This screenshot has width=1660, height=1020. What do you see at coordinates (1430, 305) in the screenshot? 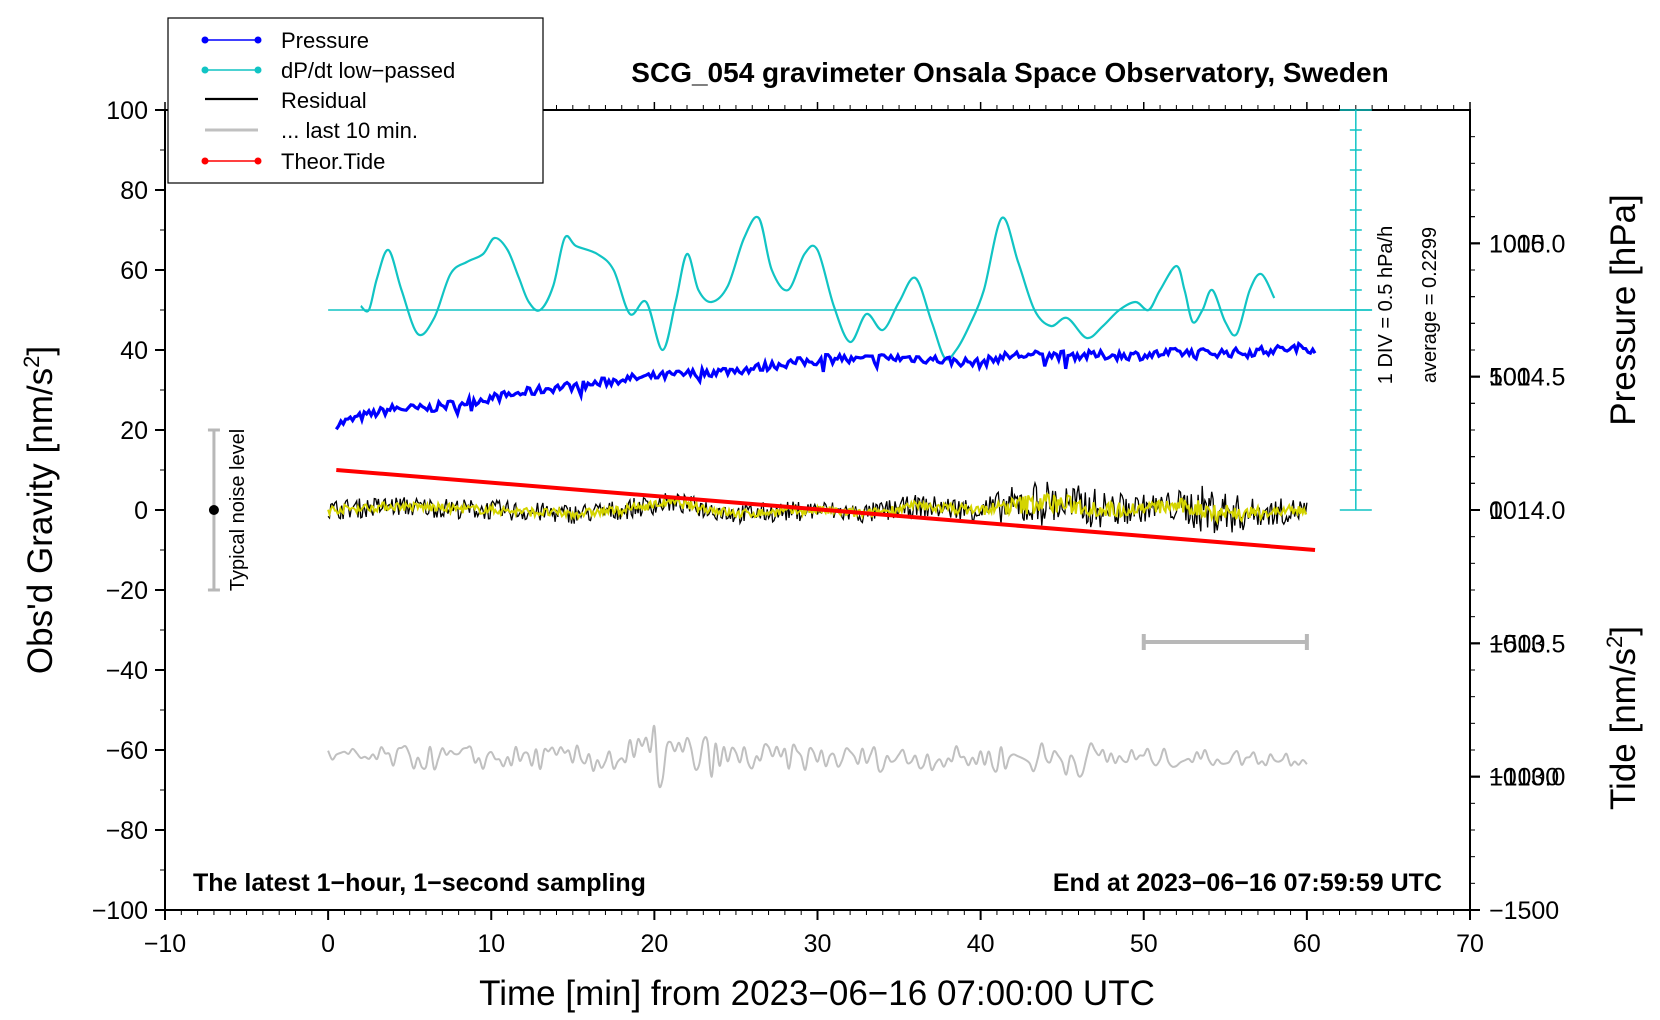
I see `average-label: average = 0.2299` at bounding box center [1430, 305].